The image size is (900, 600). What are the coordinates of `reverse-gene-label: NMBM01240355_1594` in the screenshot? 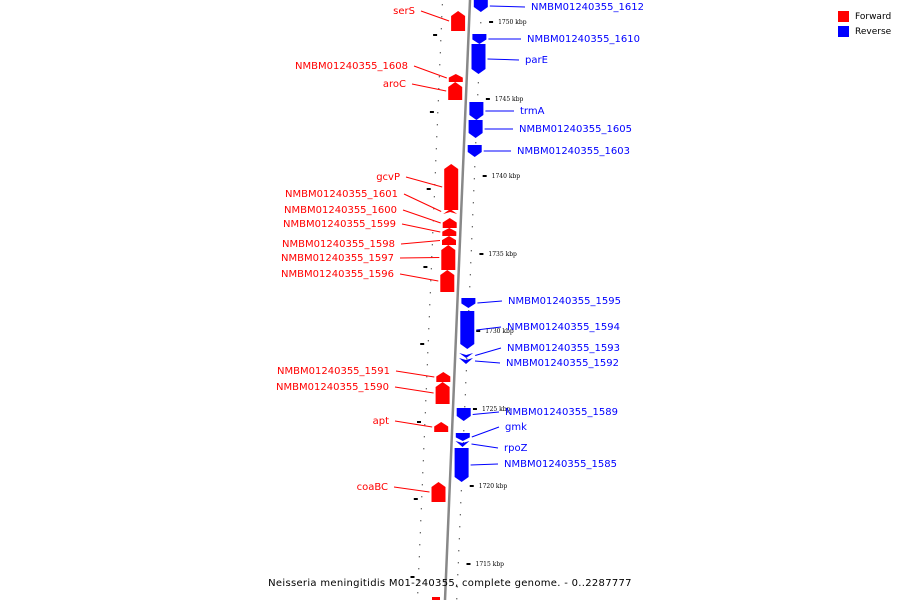 It's located at (563, 327).